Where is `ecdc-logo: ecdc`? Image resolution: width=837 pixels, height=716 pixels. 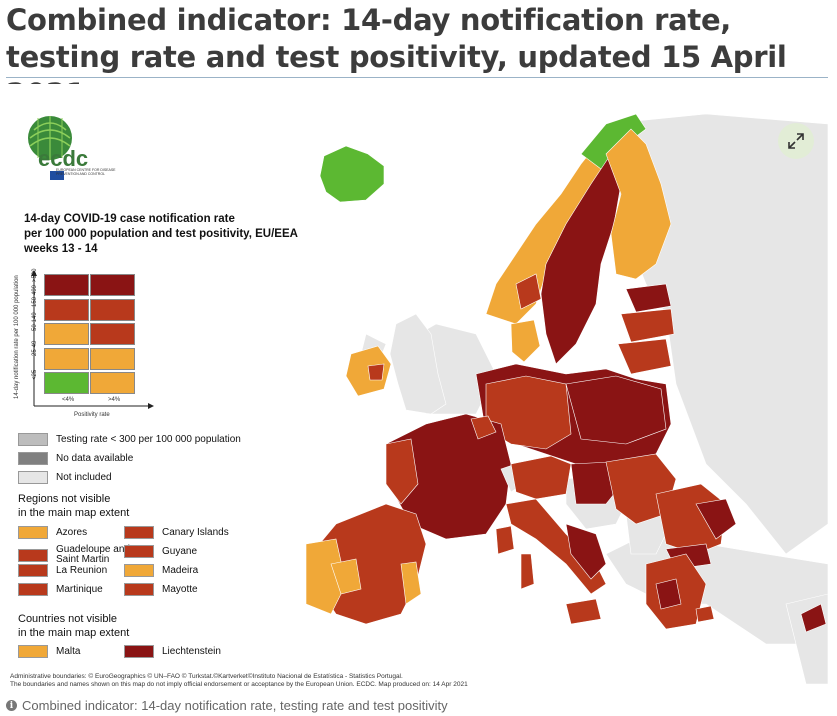
ecdc-logo: ecdc is located at coordinates (58, 148).